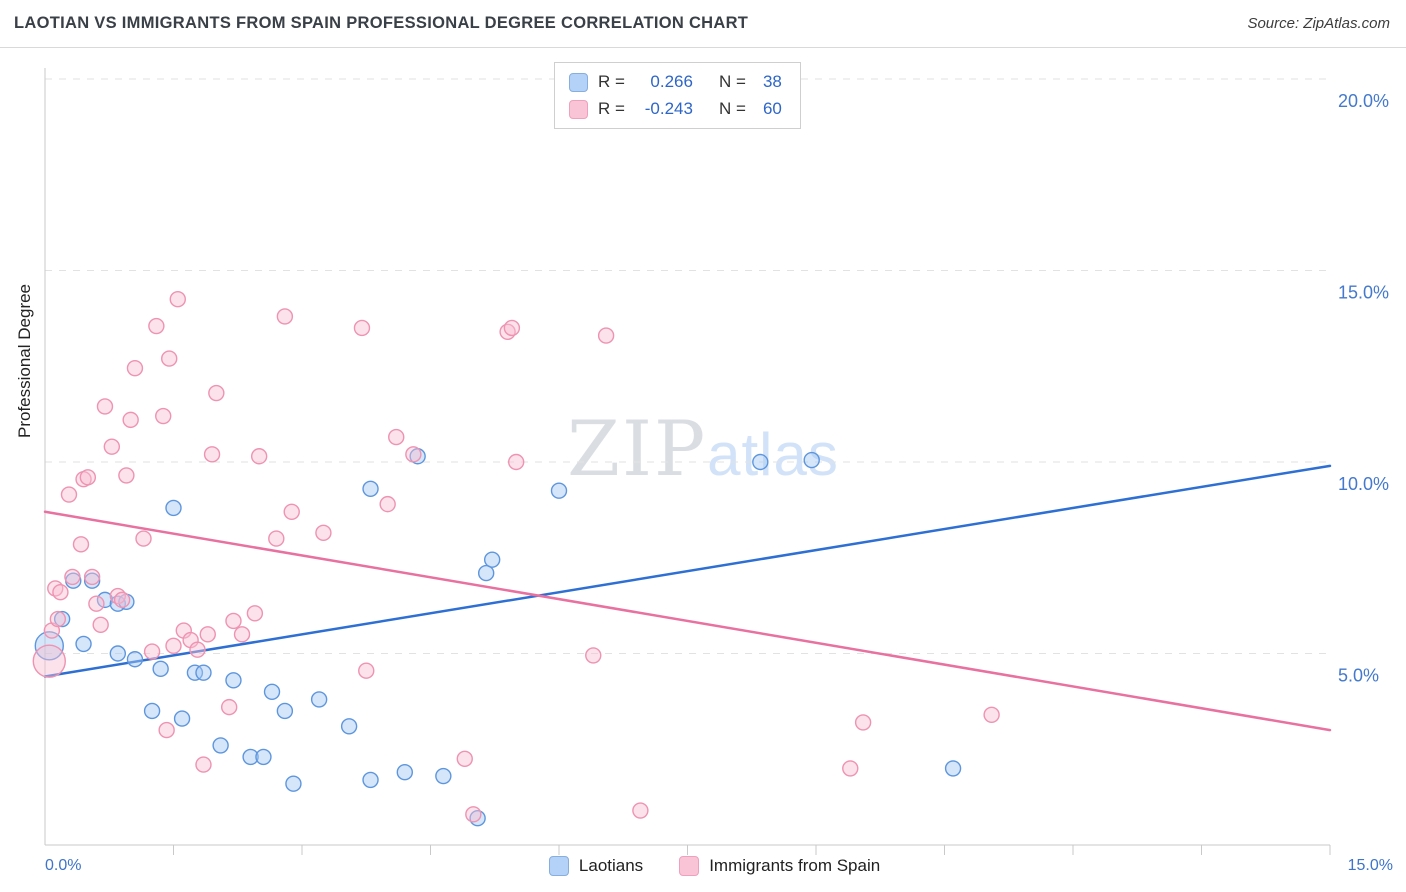 The image size is (1406, 892). I want to click on legend-item-label: Laotians, so click(611, 865).